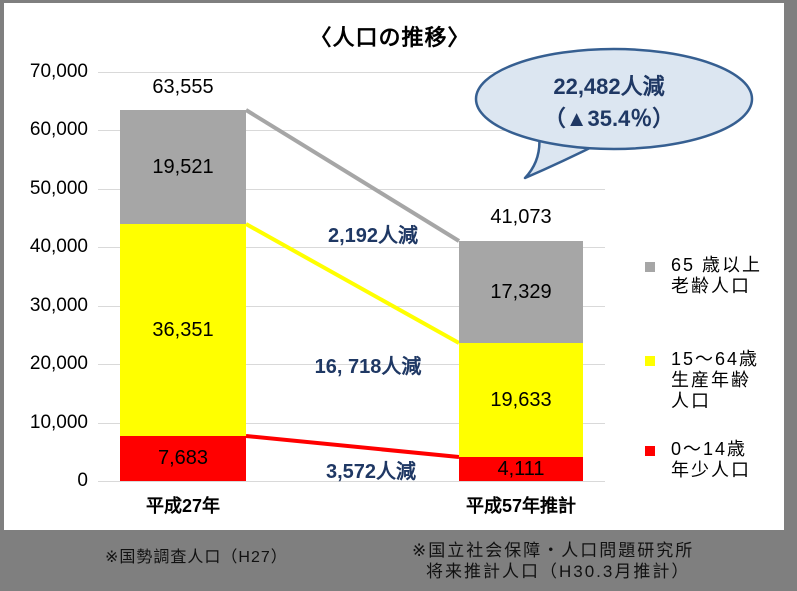  I want to click on bar-h57-segment-working: 19,633, so click(521, 400).